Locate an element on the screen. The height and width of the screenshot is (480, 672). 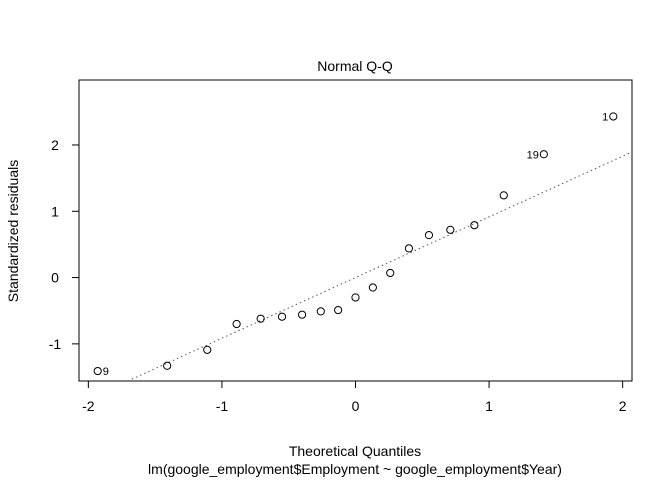
y-axis-label: Standardized residuals is located at coordinates (13, 231).